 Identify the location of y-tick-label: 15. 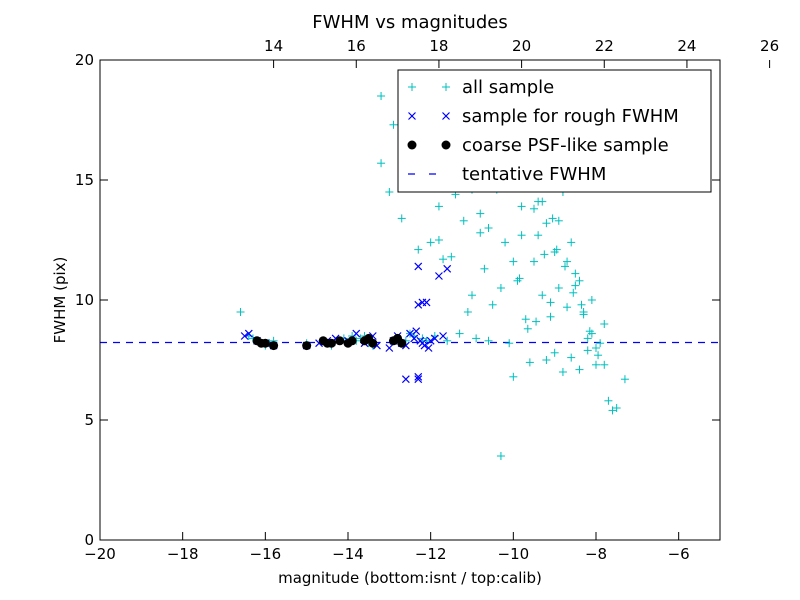
(84, 180).